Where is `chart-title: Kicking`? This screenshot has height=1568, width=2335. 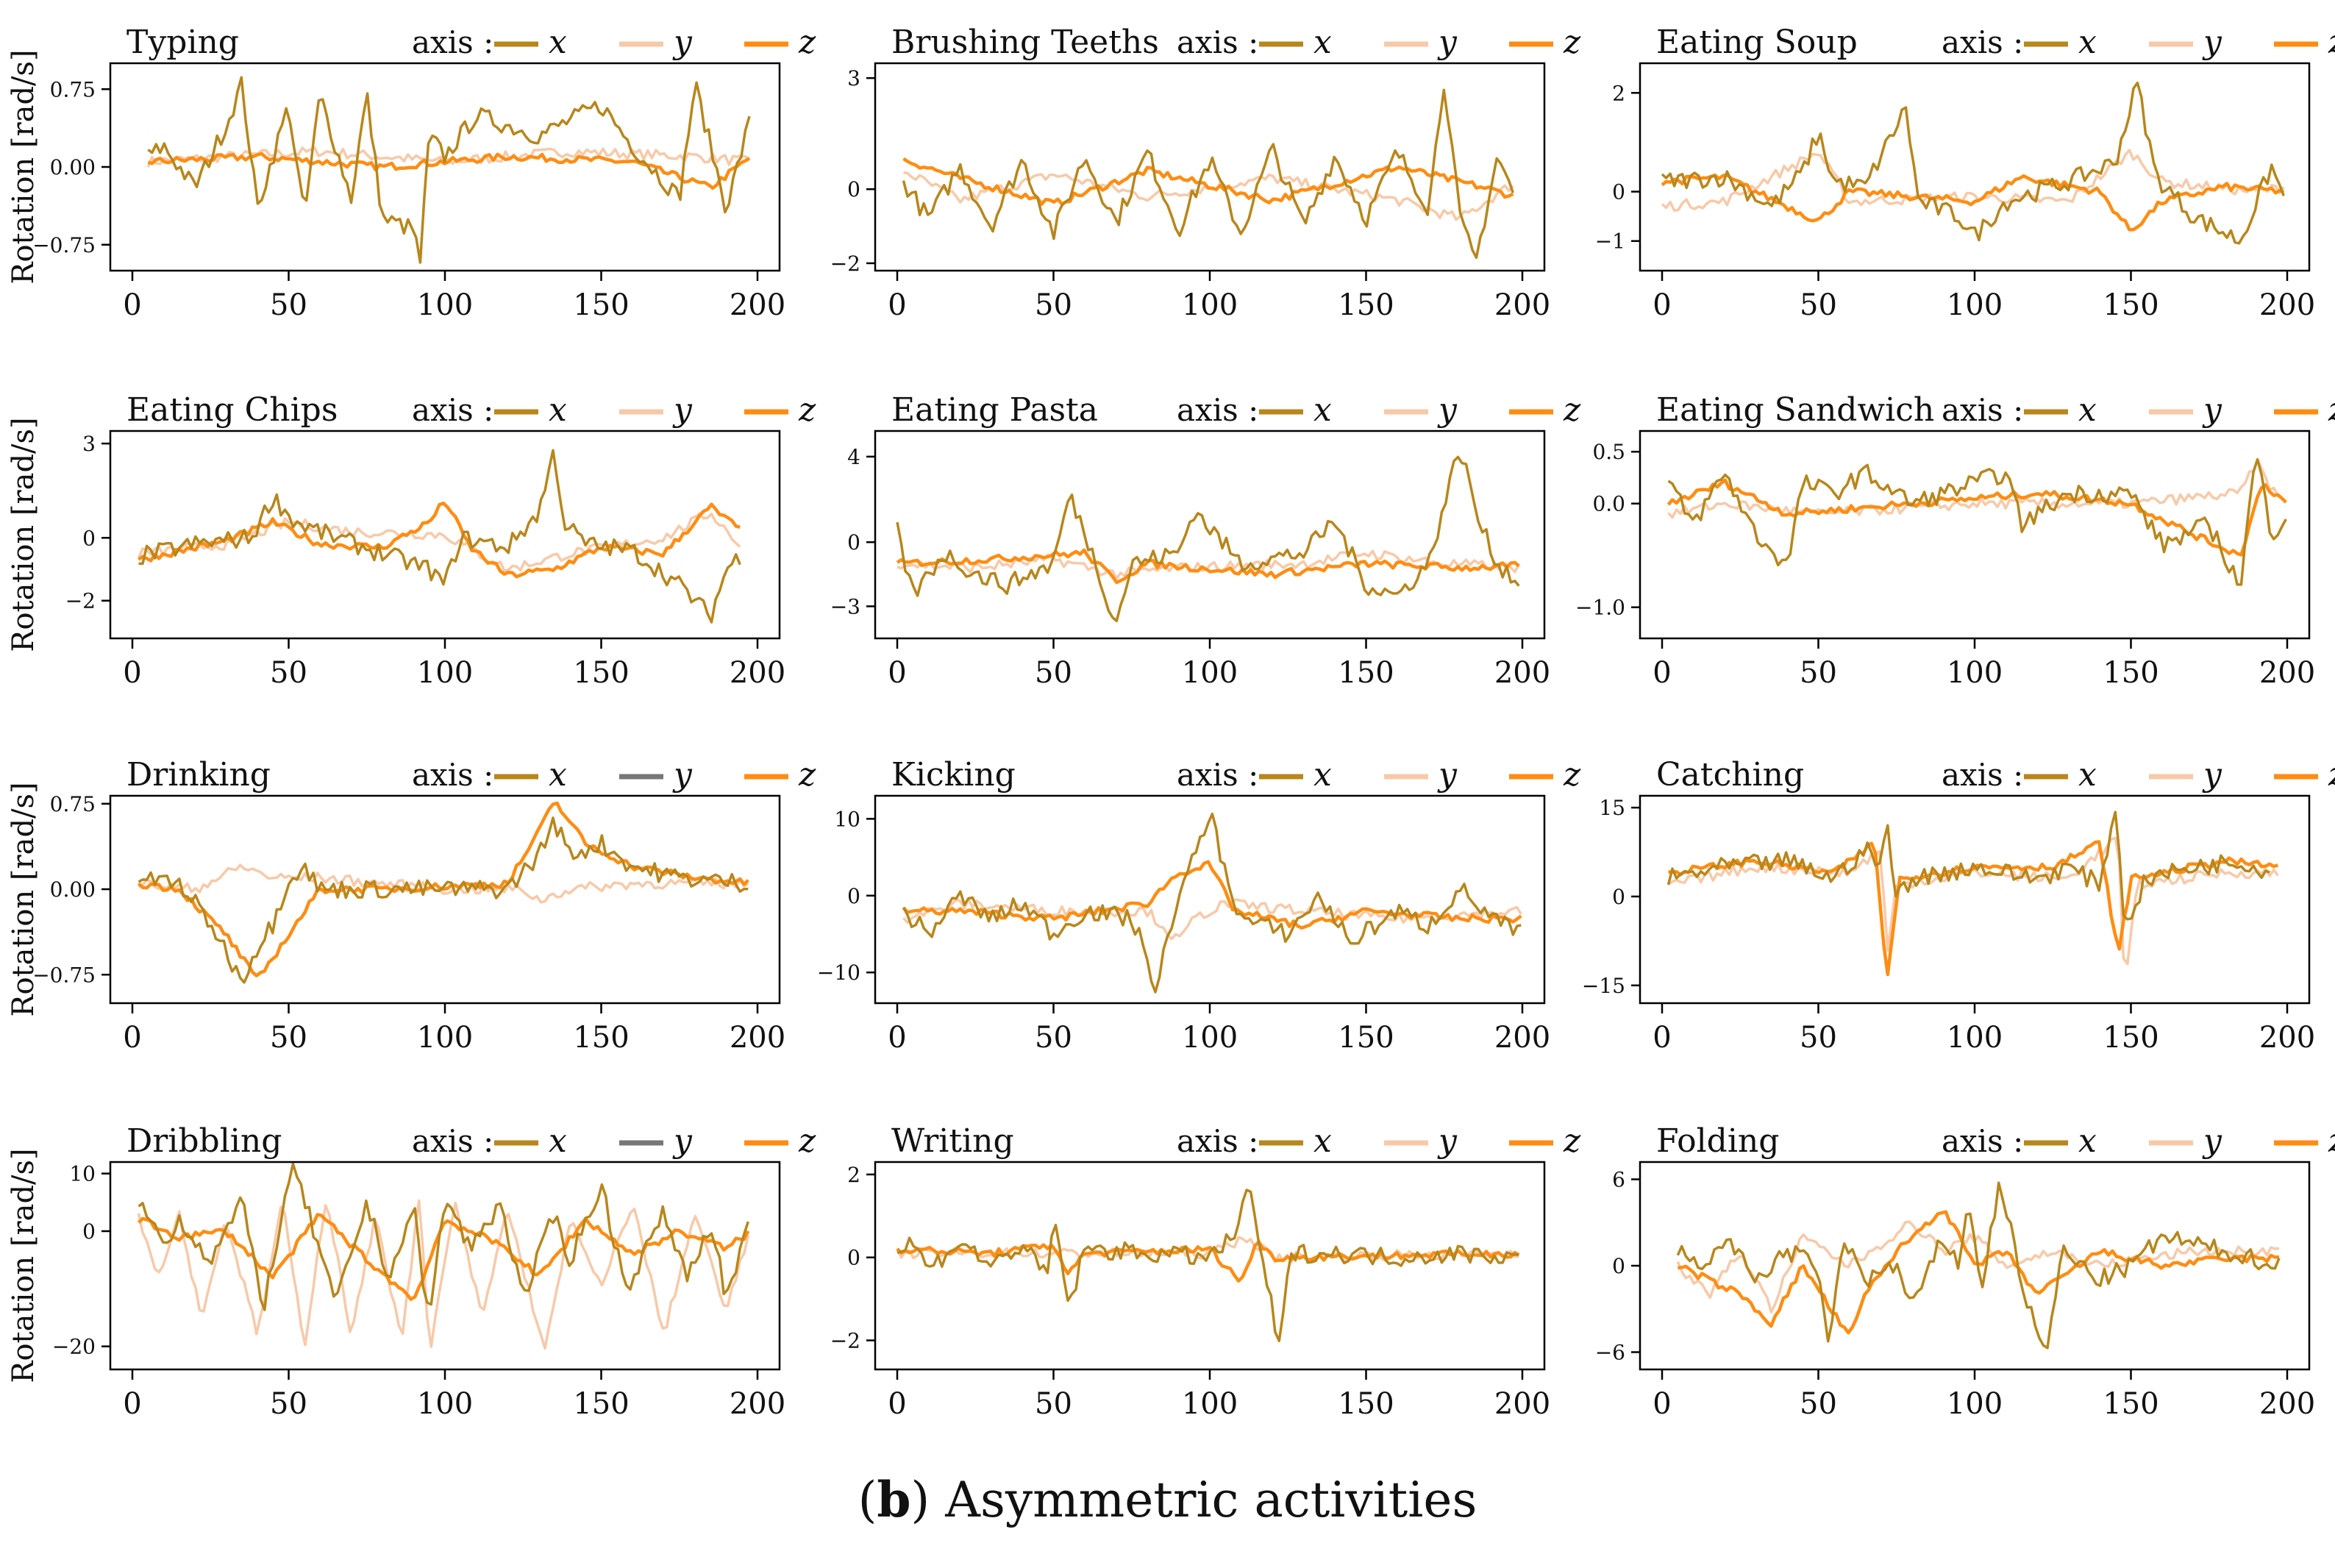 chart-title: Kicking is located at coordinates (953, 775).